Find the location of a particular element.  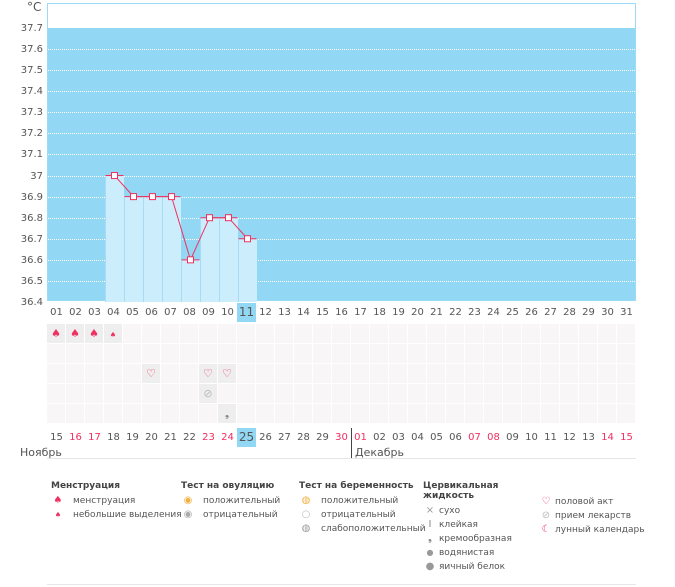

cycle-day: 20 is located at coordinates (417, 312).